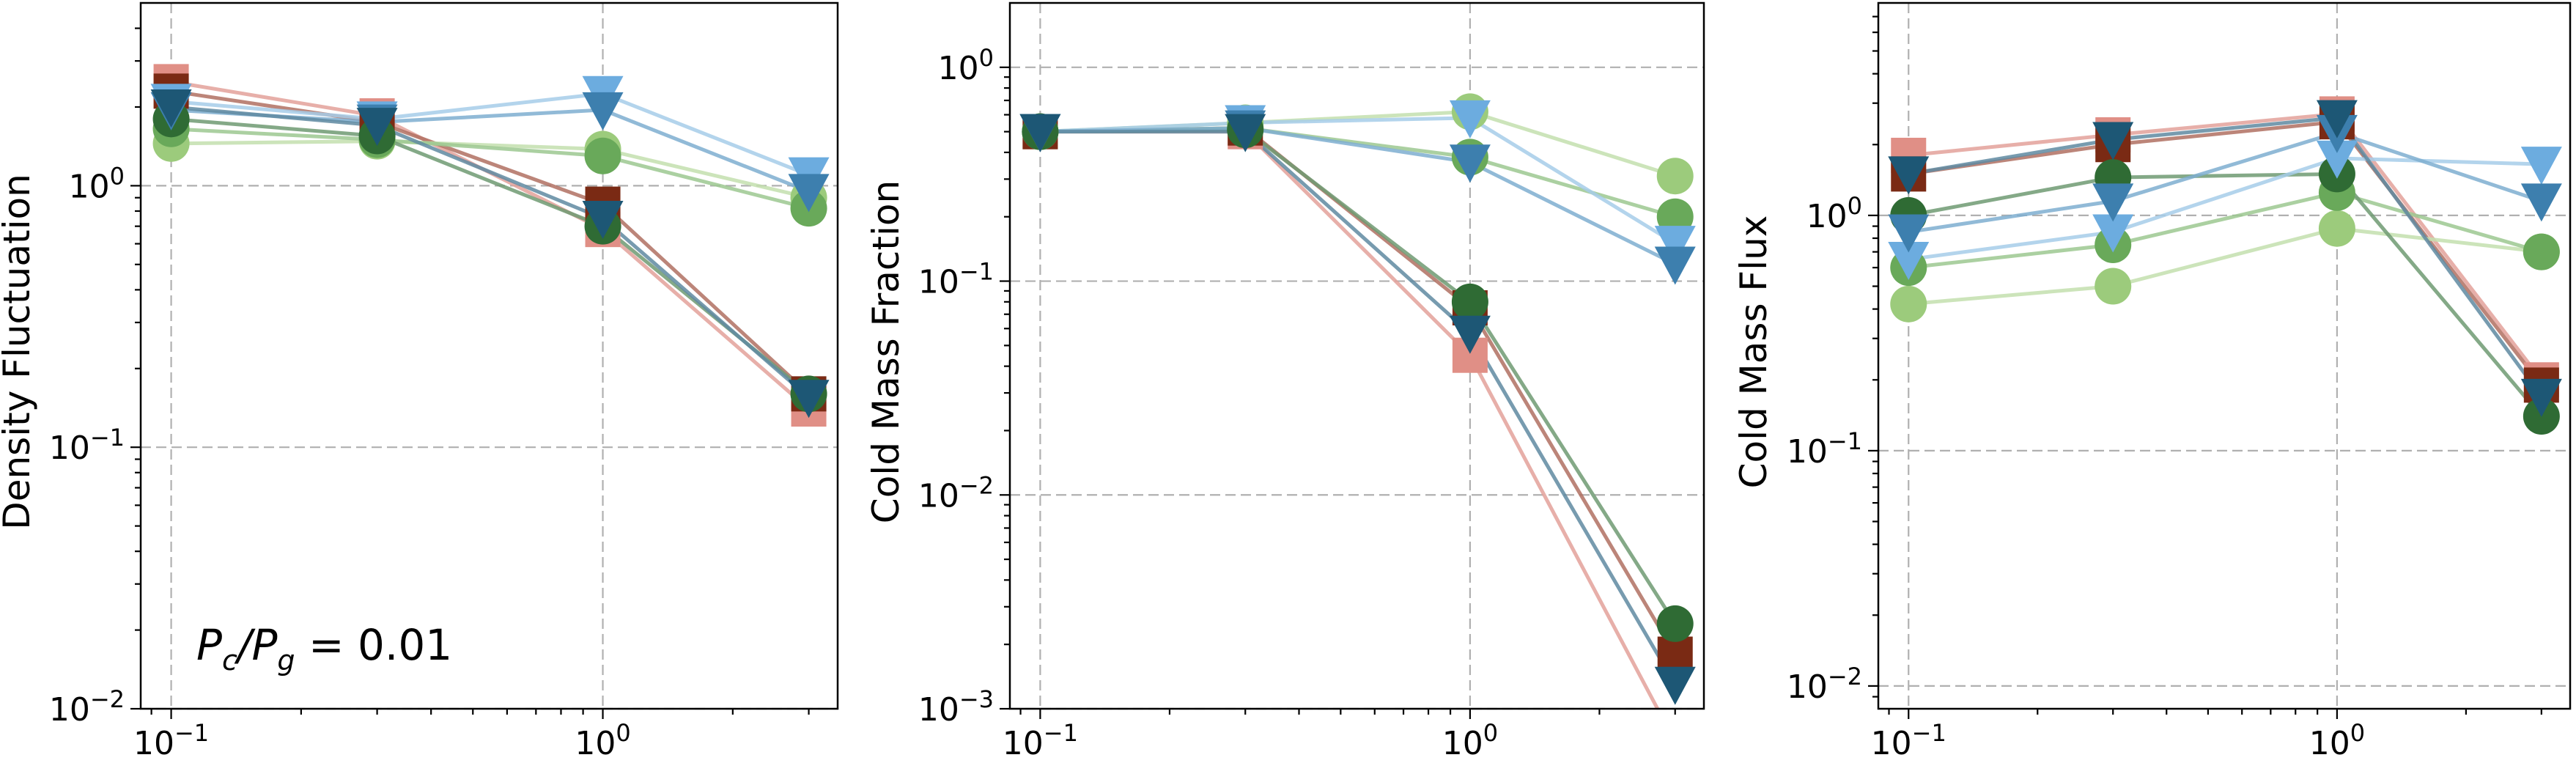 The height and width of the screenshot is (763, 2576). I want to click on y-axis-label: Density Fluctuation, so click(19, 352).